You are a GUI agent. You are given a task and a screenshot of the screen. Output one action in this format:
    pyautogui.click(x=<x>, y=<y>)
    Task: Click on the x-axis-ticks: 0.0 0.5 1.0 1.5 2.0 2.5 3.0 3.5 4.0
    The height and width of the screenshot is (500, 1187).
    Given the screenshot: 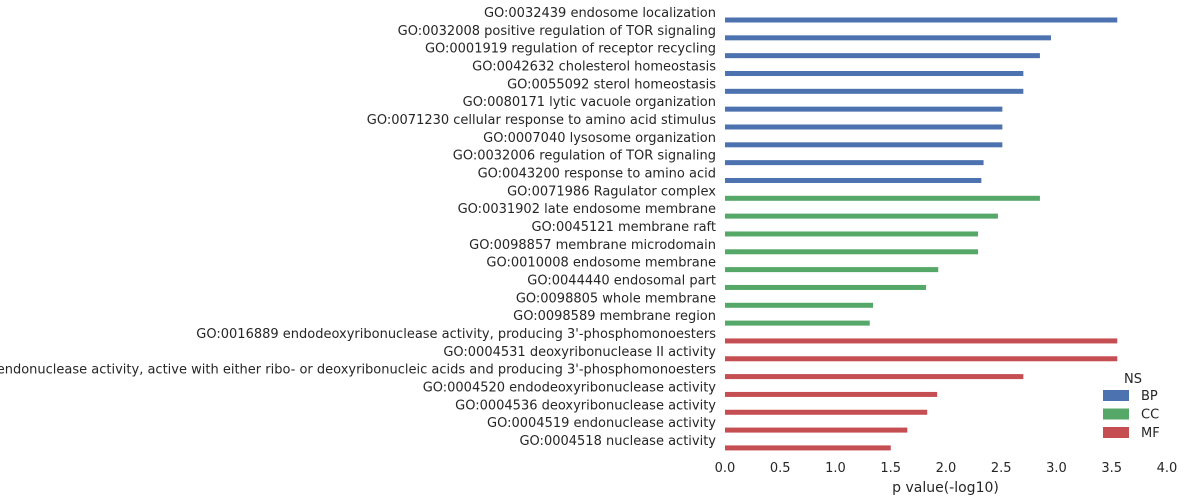 What is the action you would take?
    pyautogui.click(x=946, y=468)
    